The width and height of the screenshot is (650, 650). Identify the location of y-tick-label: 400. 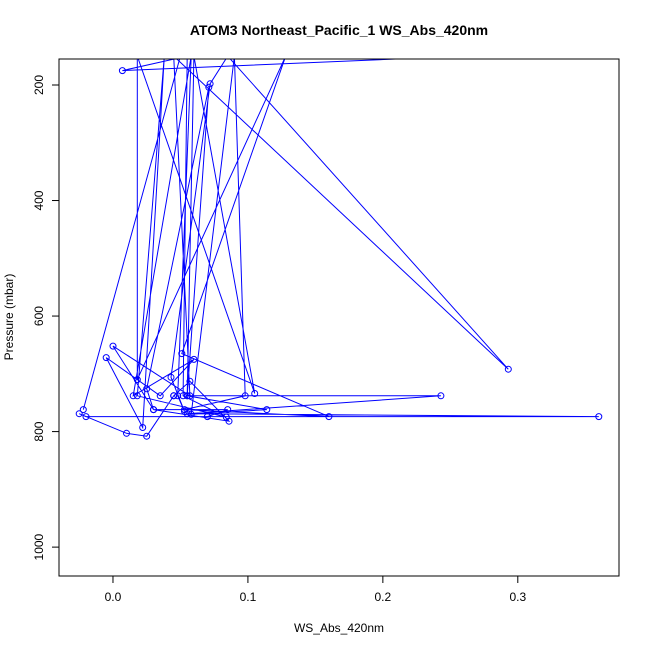
(39, 200).